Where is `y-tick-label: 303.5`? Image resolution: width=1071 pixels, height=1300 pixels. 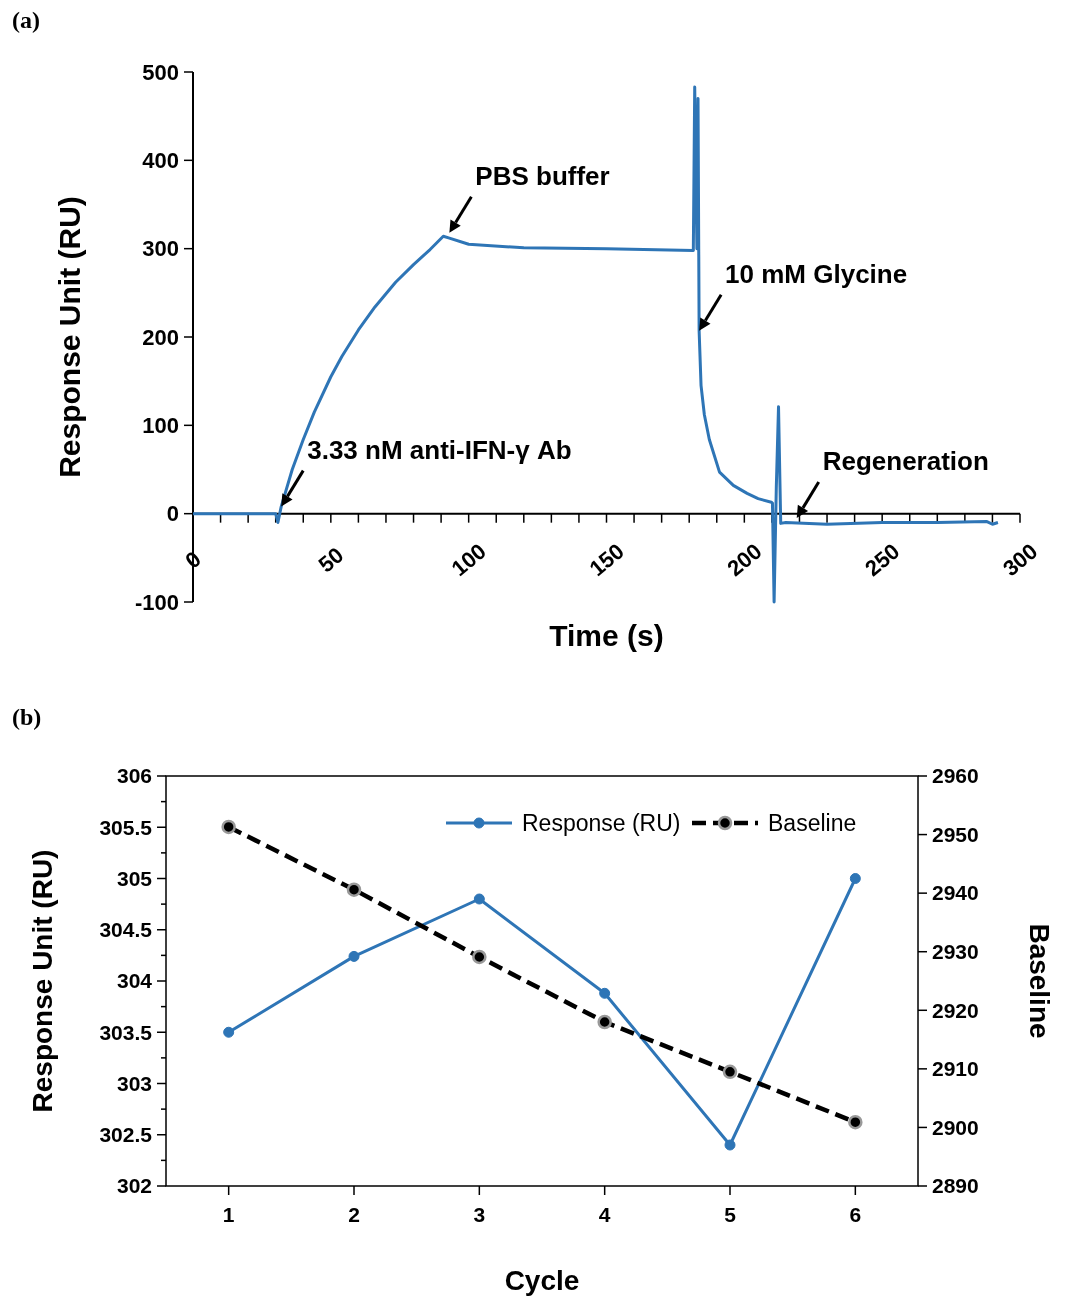 y-tick-label: 303.5 is located at coordinates (126, 1032).